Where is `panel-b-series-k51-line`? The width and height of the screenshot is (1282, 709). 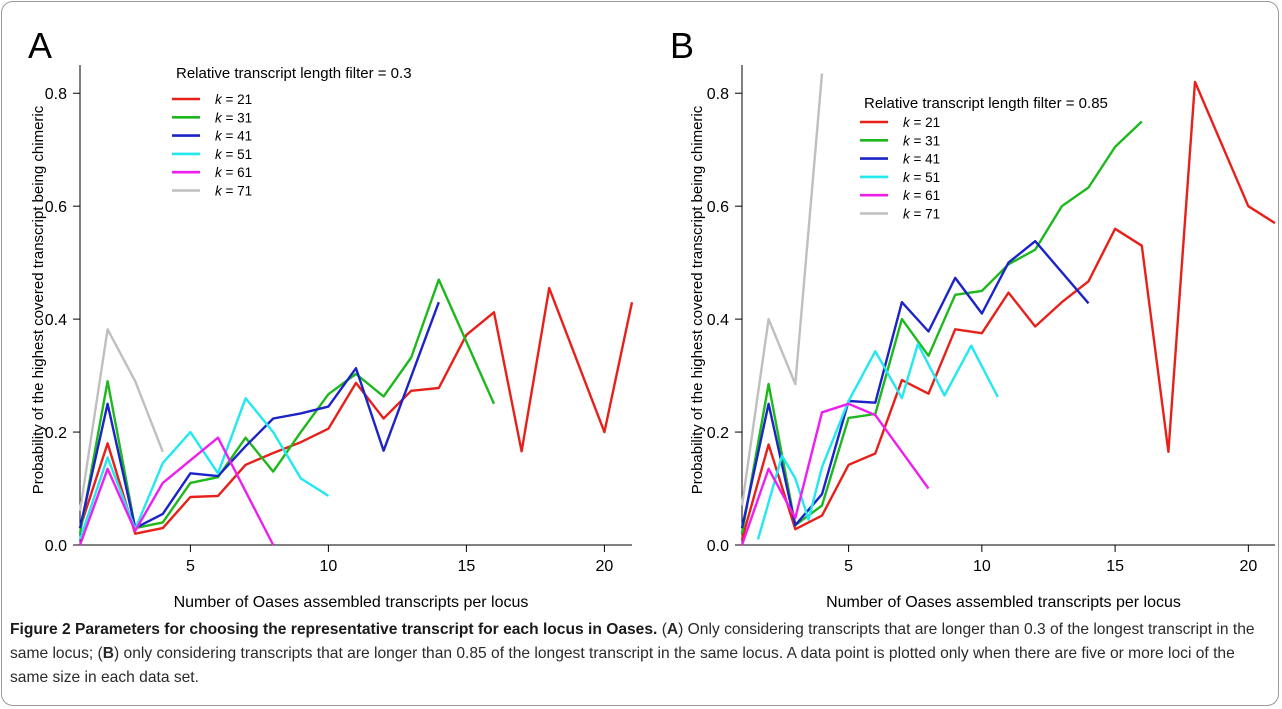 panel-b-series-k51-line is located at coordinates (877, 441).